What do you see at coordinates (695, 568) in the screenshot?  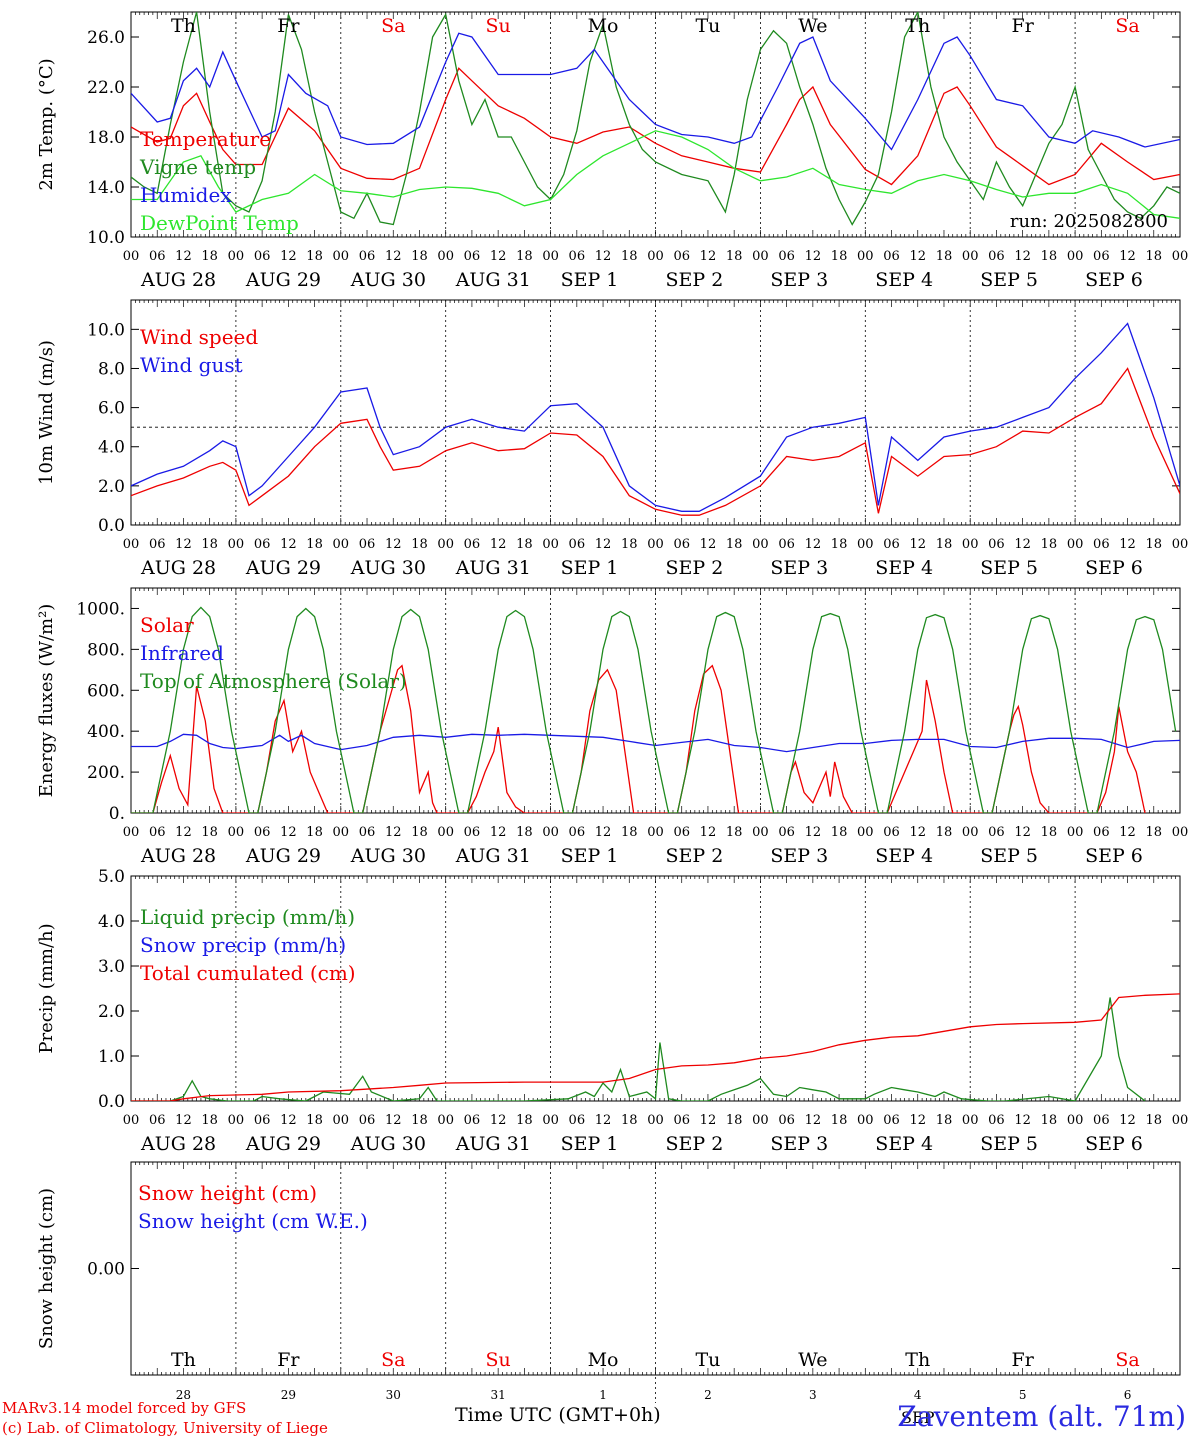 I see `date-label: SEP 2` at bounding box center [695, 568].